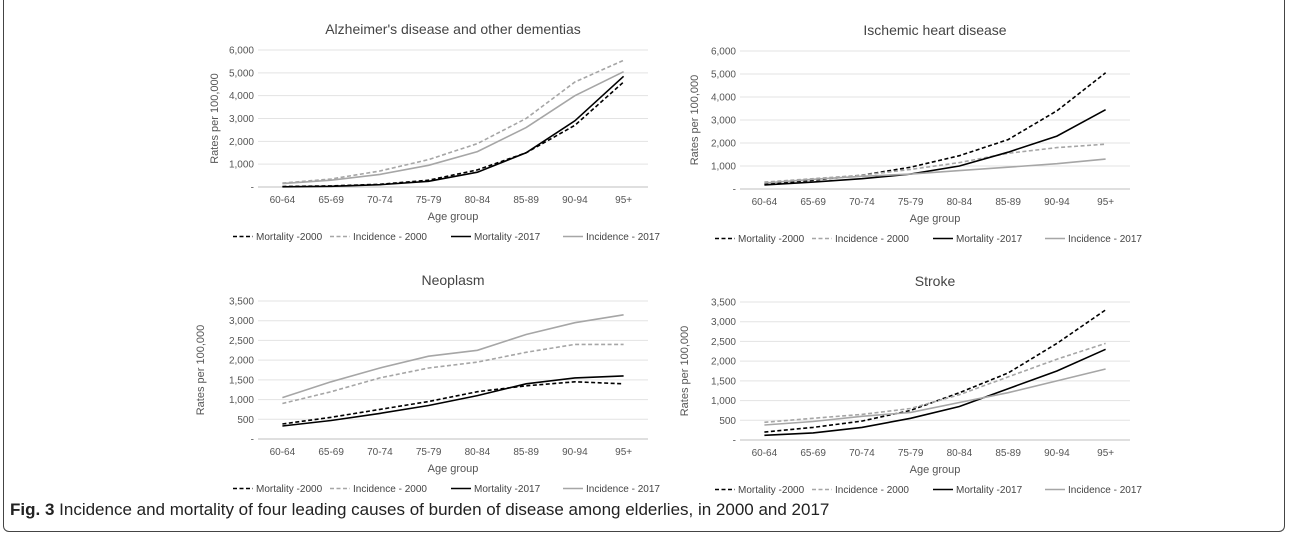 Image resolution: width=1290 pixels, height=538 pixels. I want to click on chart-title: Neoplasm, so click(452, 280).